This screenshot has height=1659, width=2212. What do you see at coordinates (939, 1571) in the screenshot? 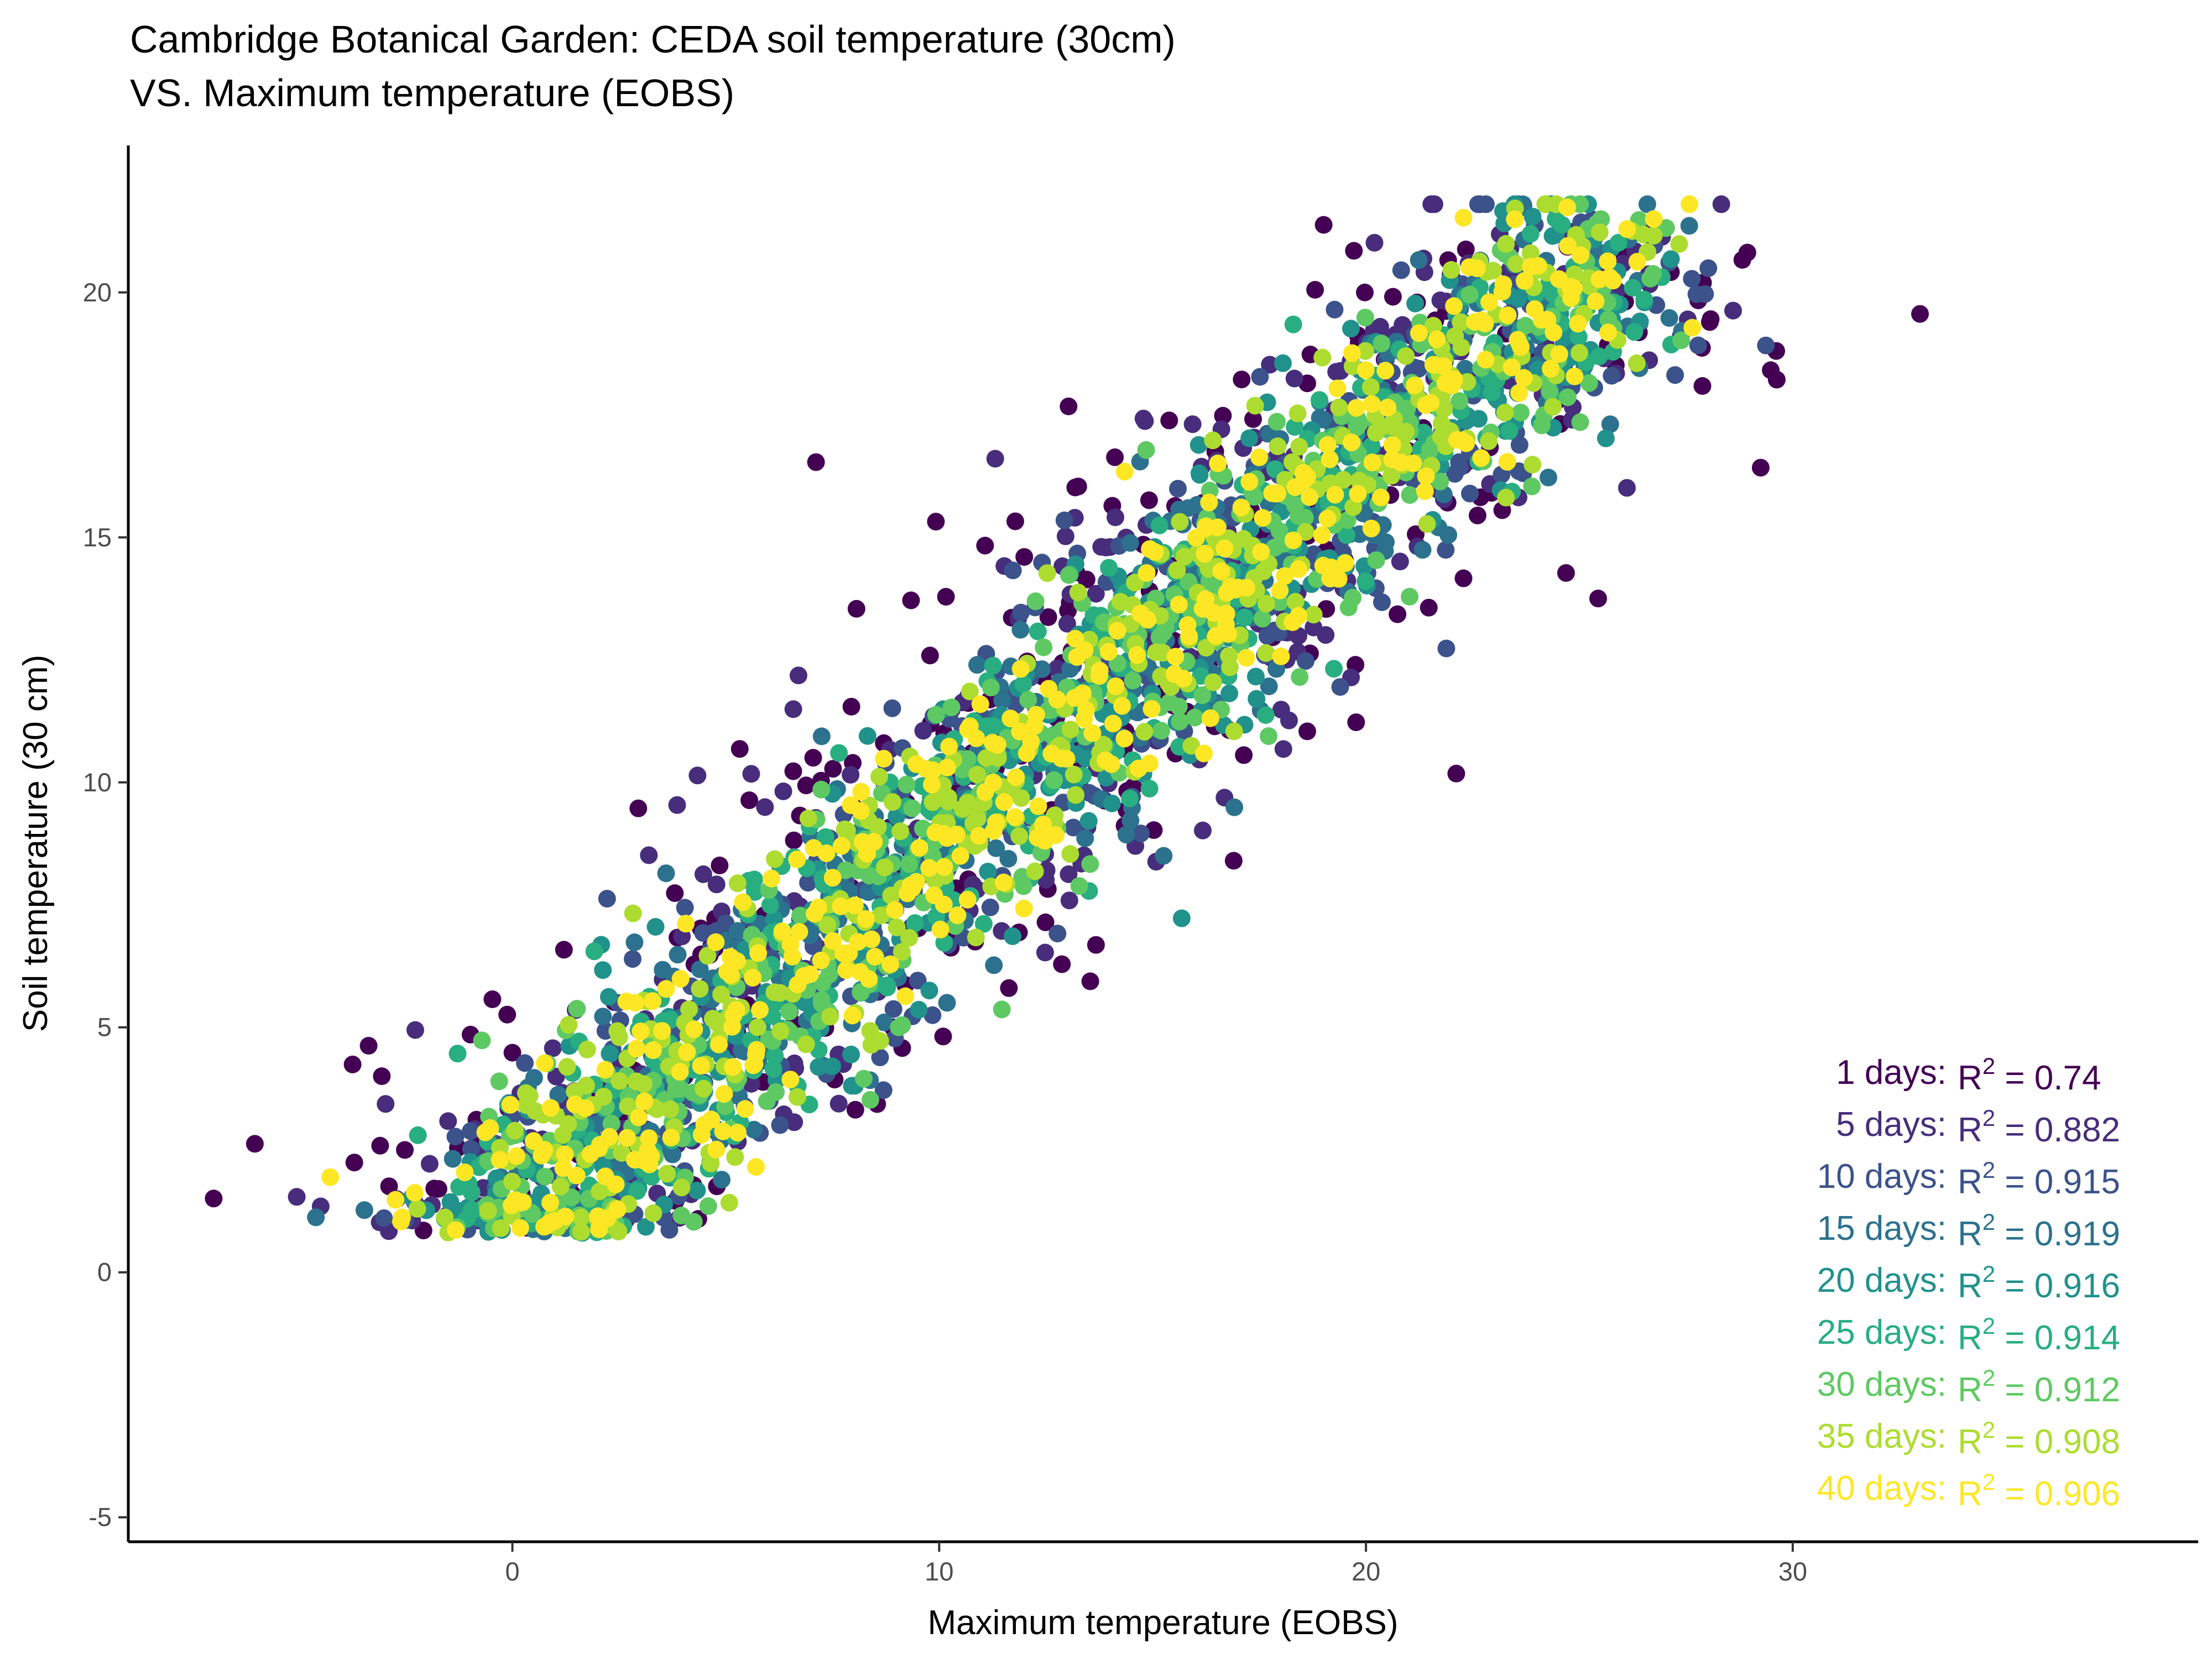
I see `x-tick-label: 10` at bounding box center [939, 1571].